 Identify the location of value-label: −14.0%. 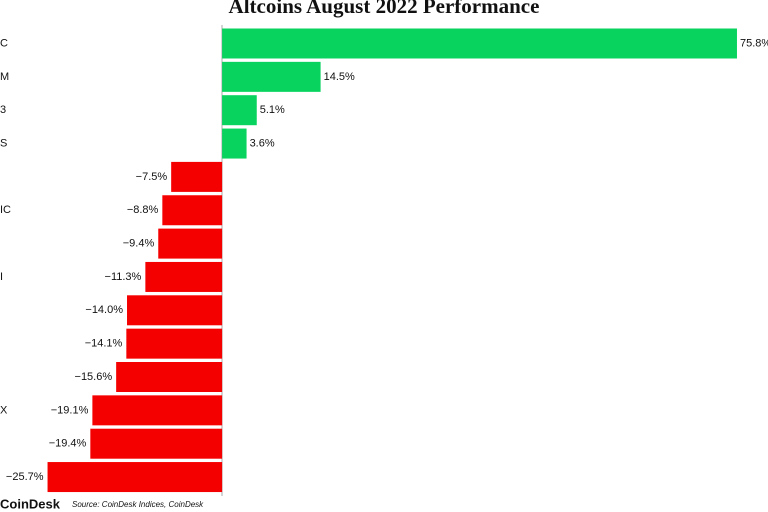
(104, 310).